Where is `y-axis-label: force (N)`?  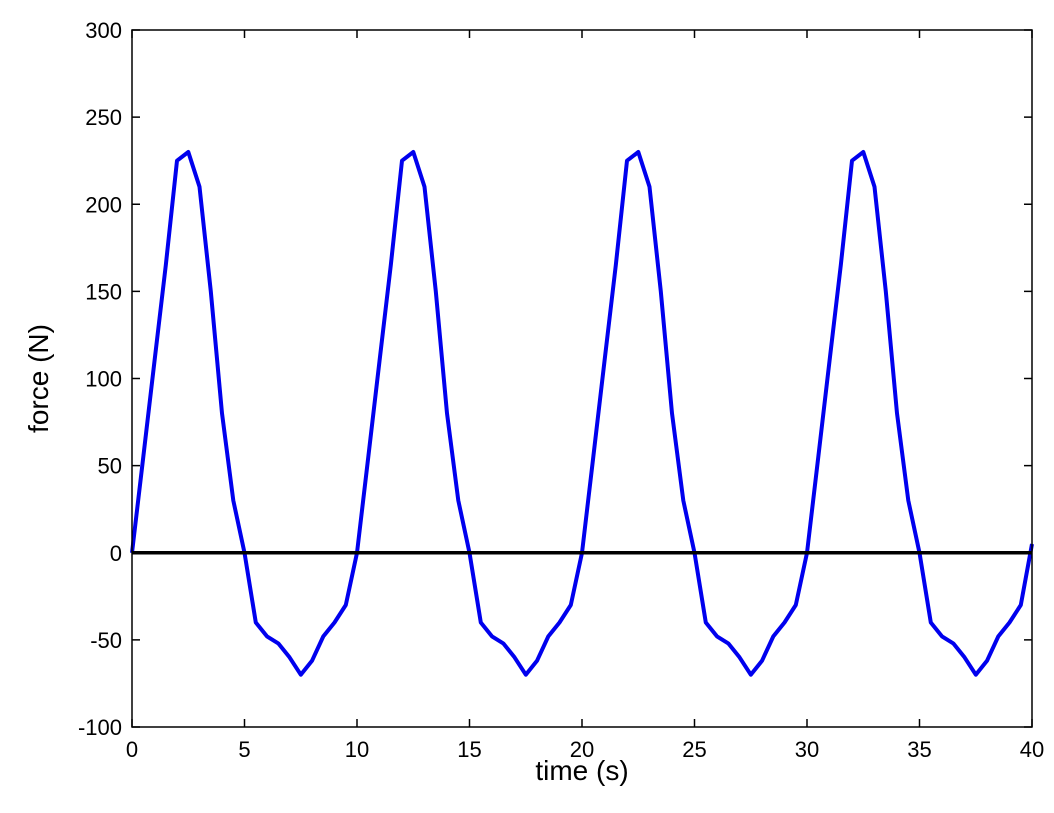
y-axis-label: force (N) is located at coordinates (38, 378).